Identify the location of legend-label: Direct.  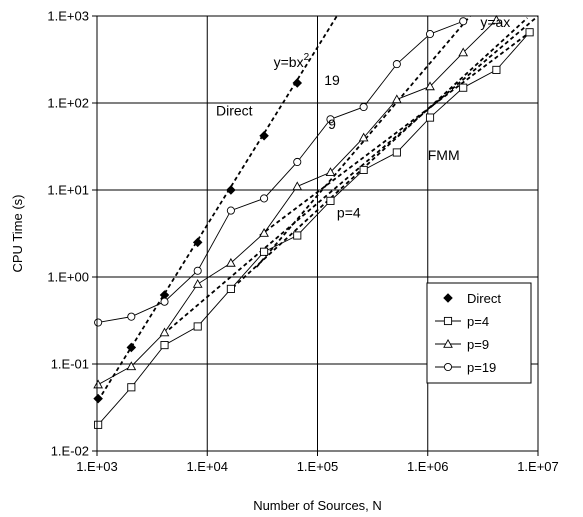
(484, 298).